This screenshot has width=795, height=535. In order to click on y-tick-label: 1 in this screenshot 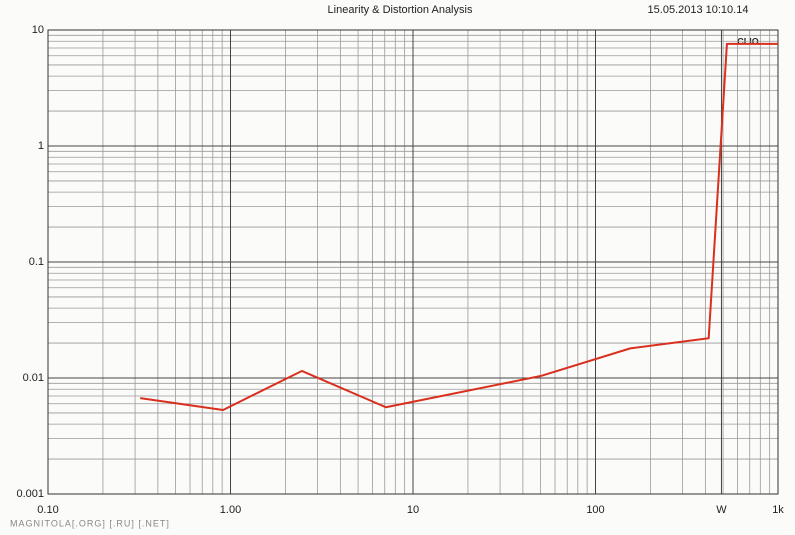, I will do `click(41, 146)`.